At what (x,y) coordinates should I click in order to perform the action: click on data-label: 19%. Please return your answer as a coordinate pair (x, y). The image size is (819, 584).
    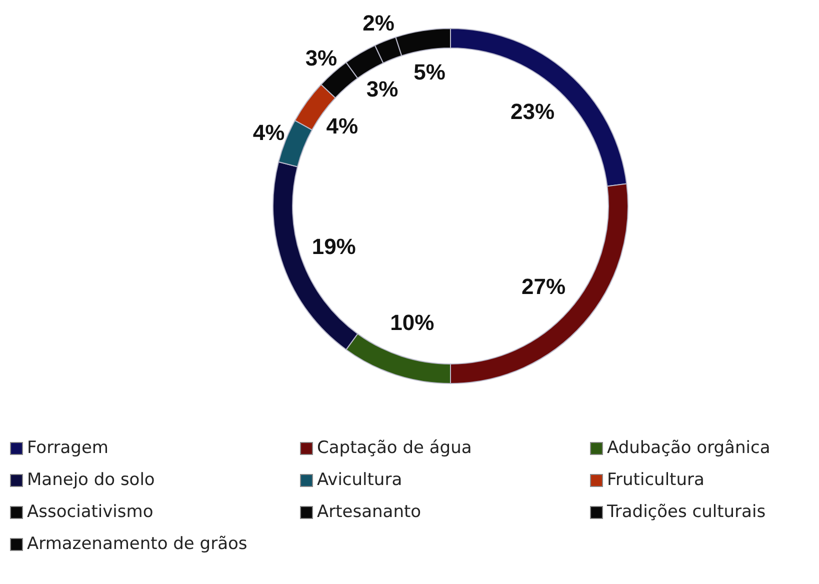
    Looking at the image, I should click on (334, 247).